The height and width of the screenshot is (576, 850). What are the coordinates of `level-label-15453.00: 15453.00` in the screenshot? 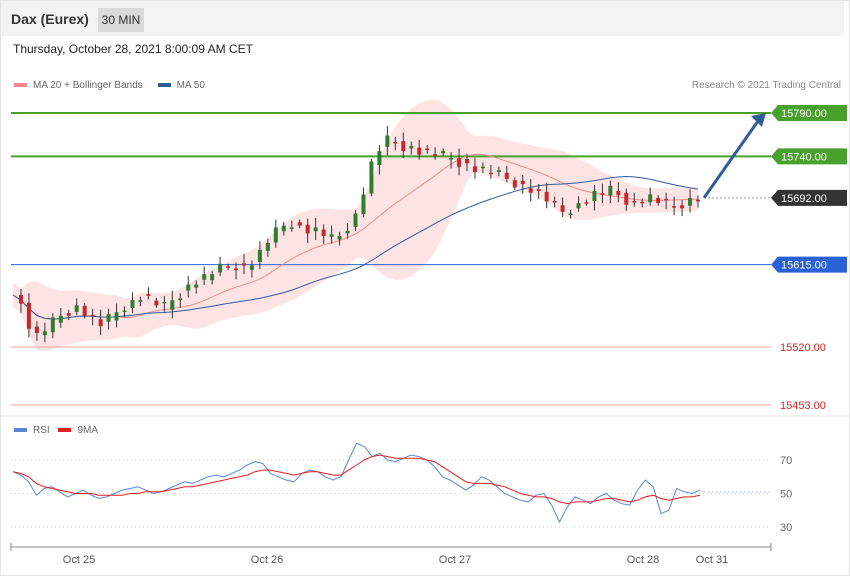 It's located at (803, 406).